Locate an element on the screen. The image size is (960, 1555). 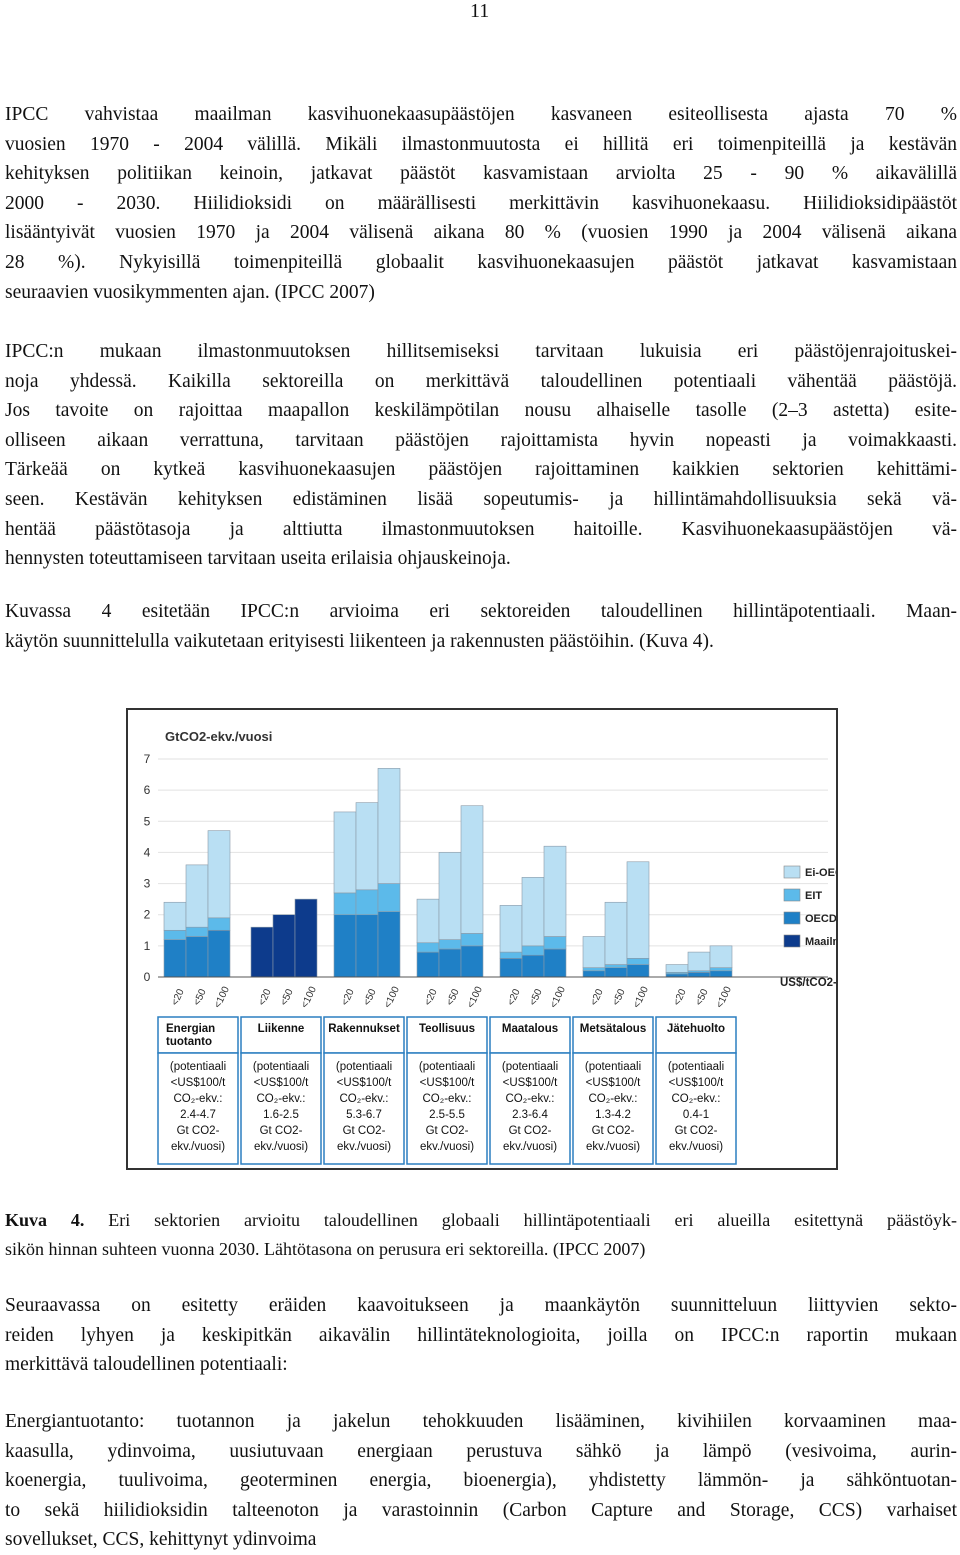
y-tick-label: 0 is located at coordinates (147, 977).